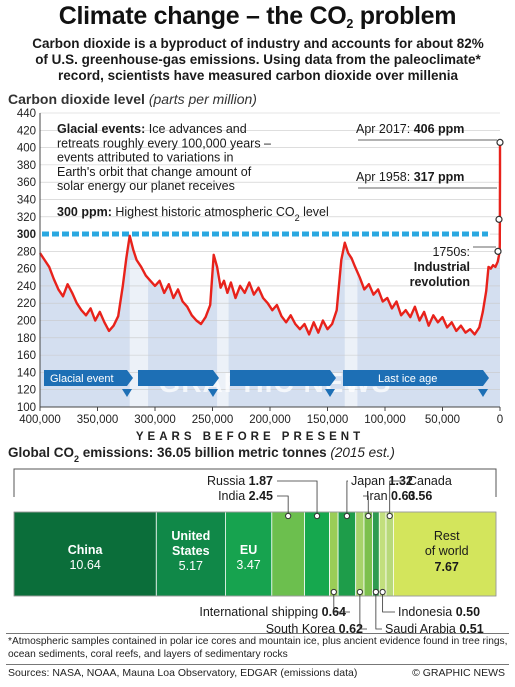  Describe the element at coordinates (98, 420) in the screenshot. I see `x-tick-label: 350,000` at that location.